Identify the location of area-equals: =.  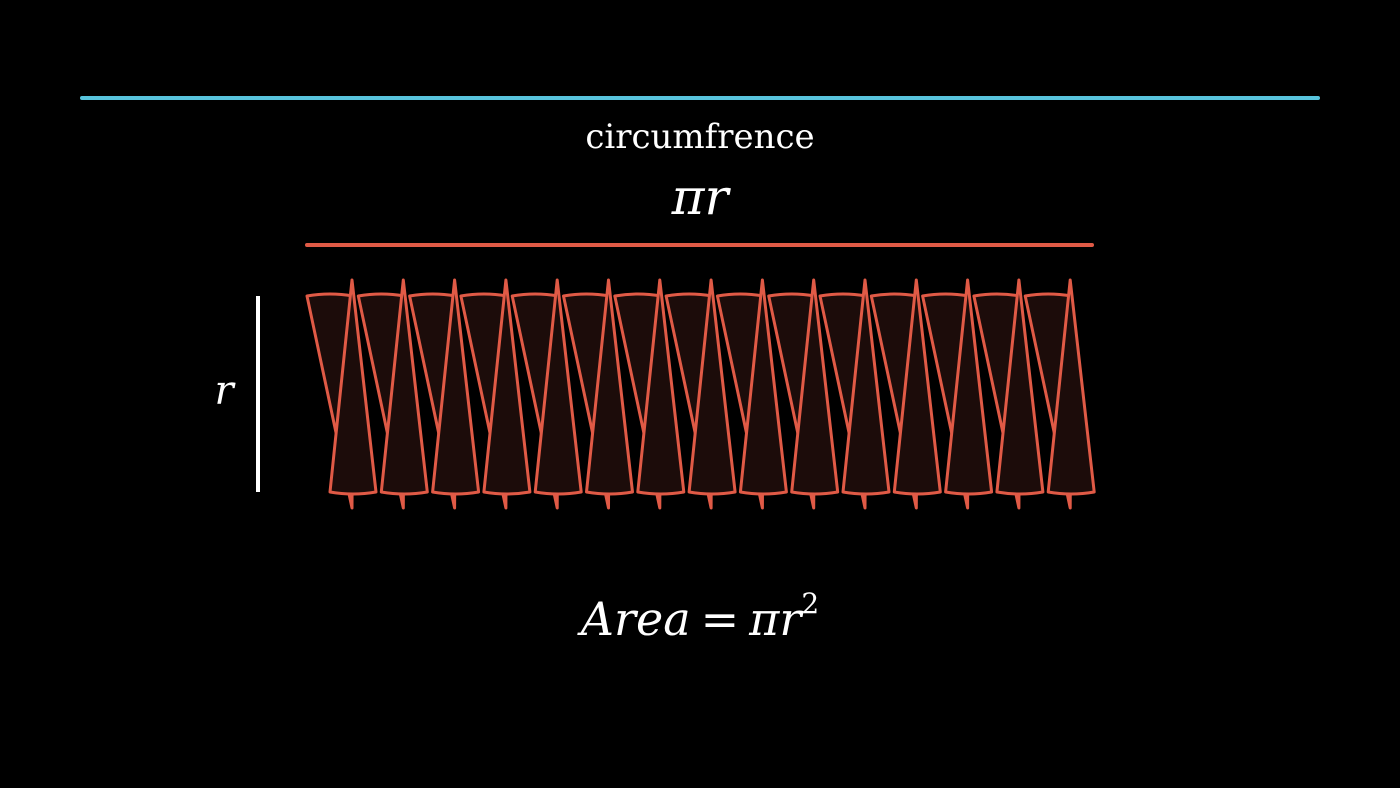
(720, 619).